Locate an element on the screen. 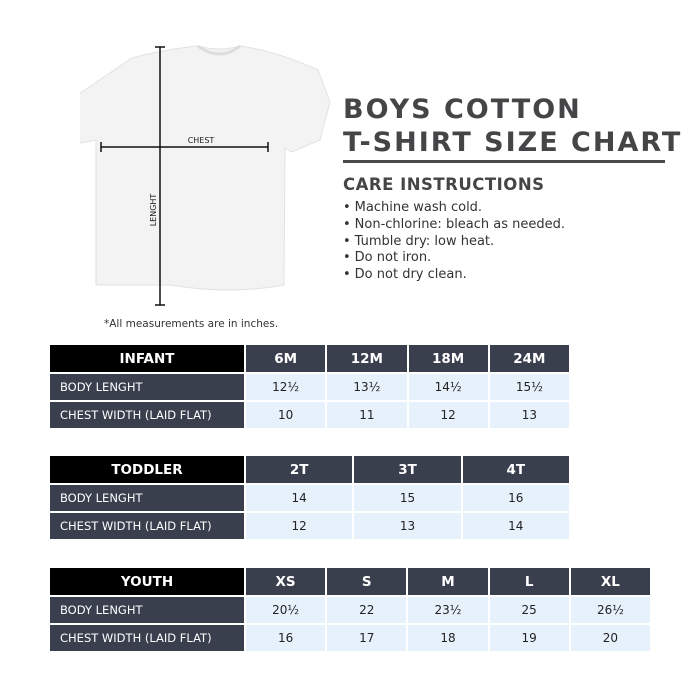 The image size is (700, 700). table-cell: 17 is located at coordinates (367, 638).